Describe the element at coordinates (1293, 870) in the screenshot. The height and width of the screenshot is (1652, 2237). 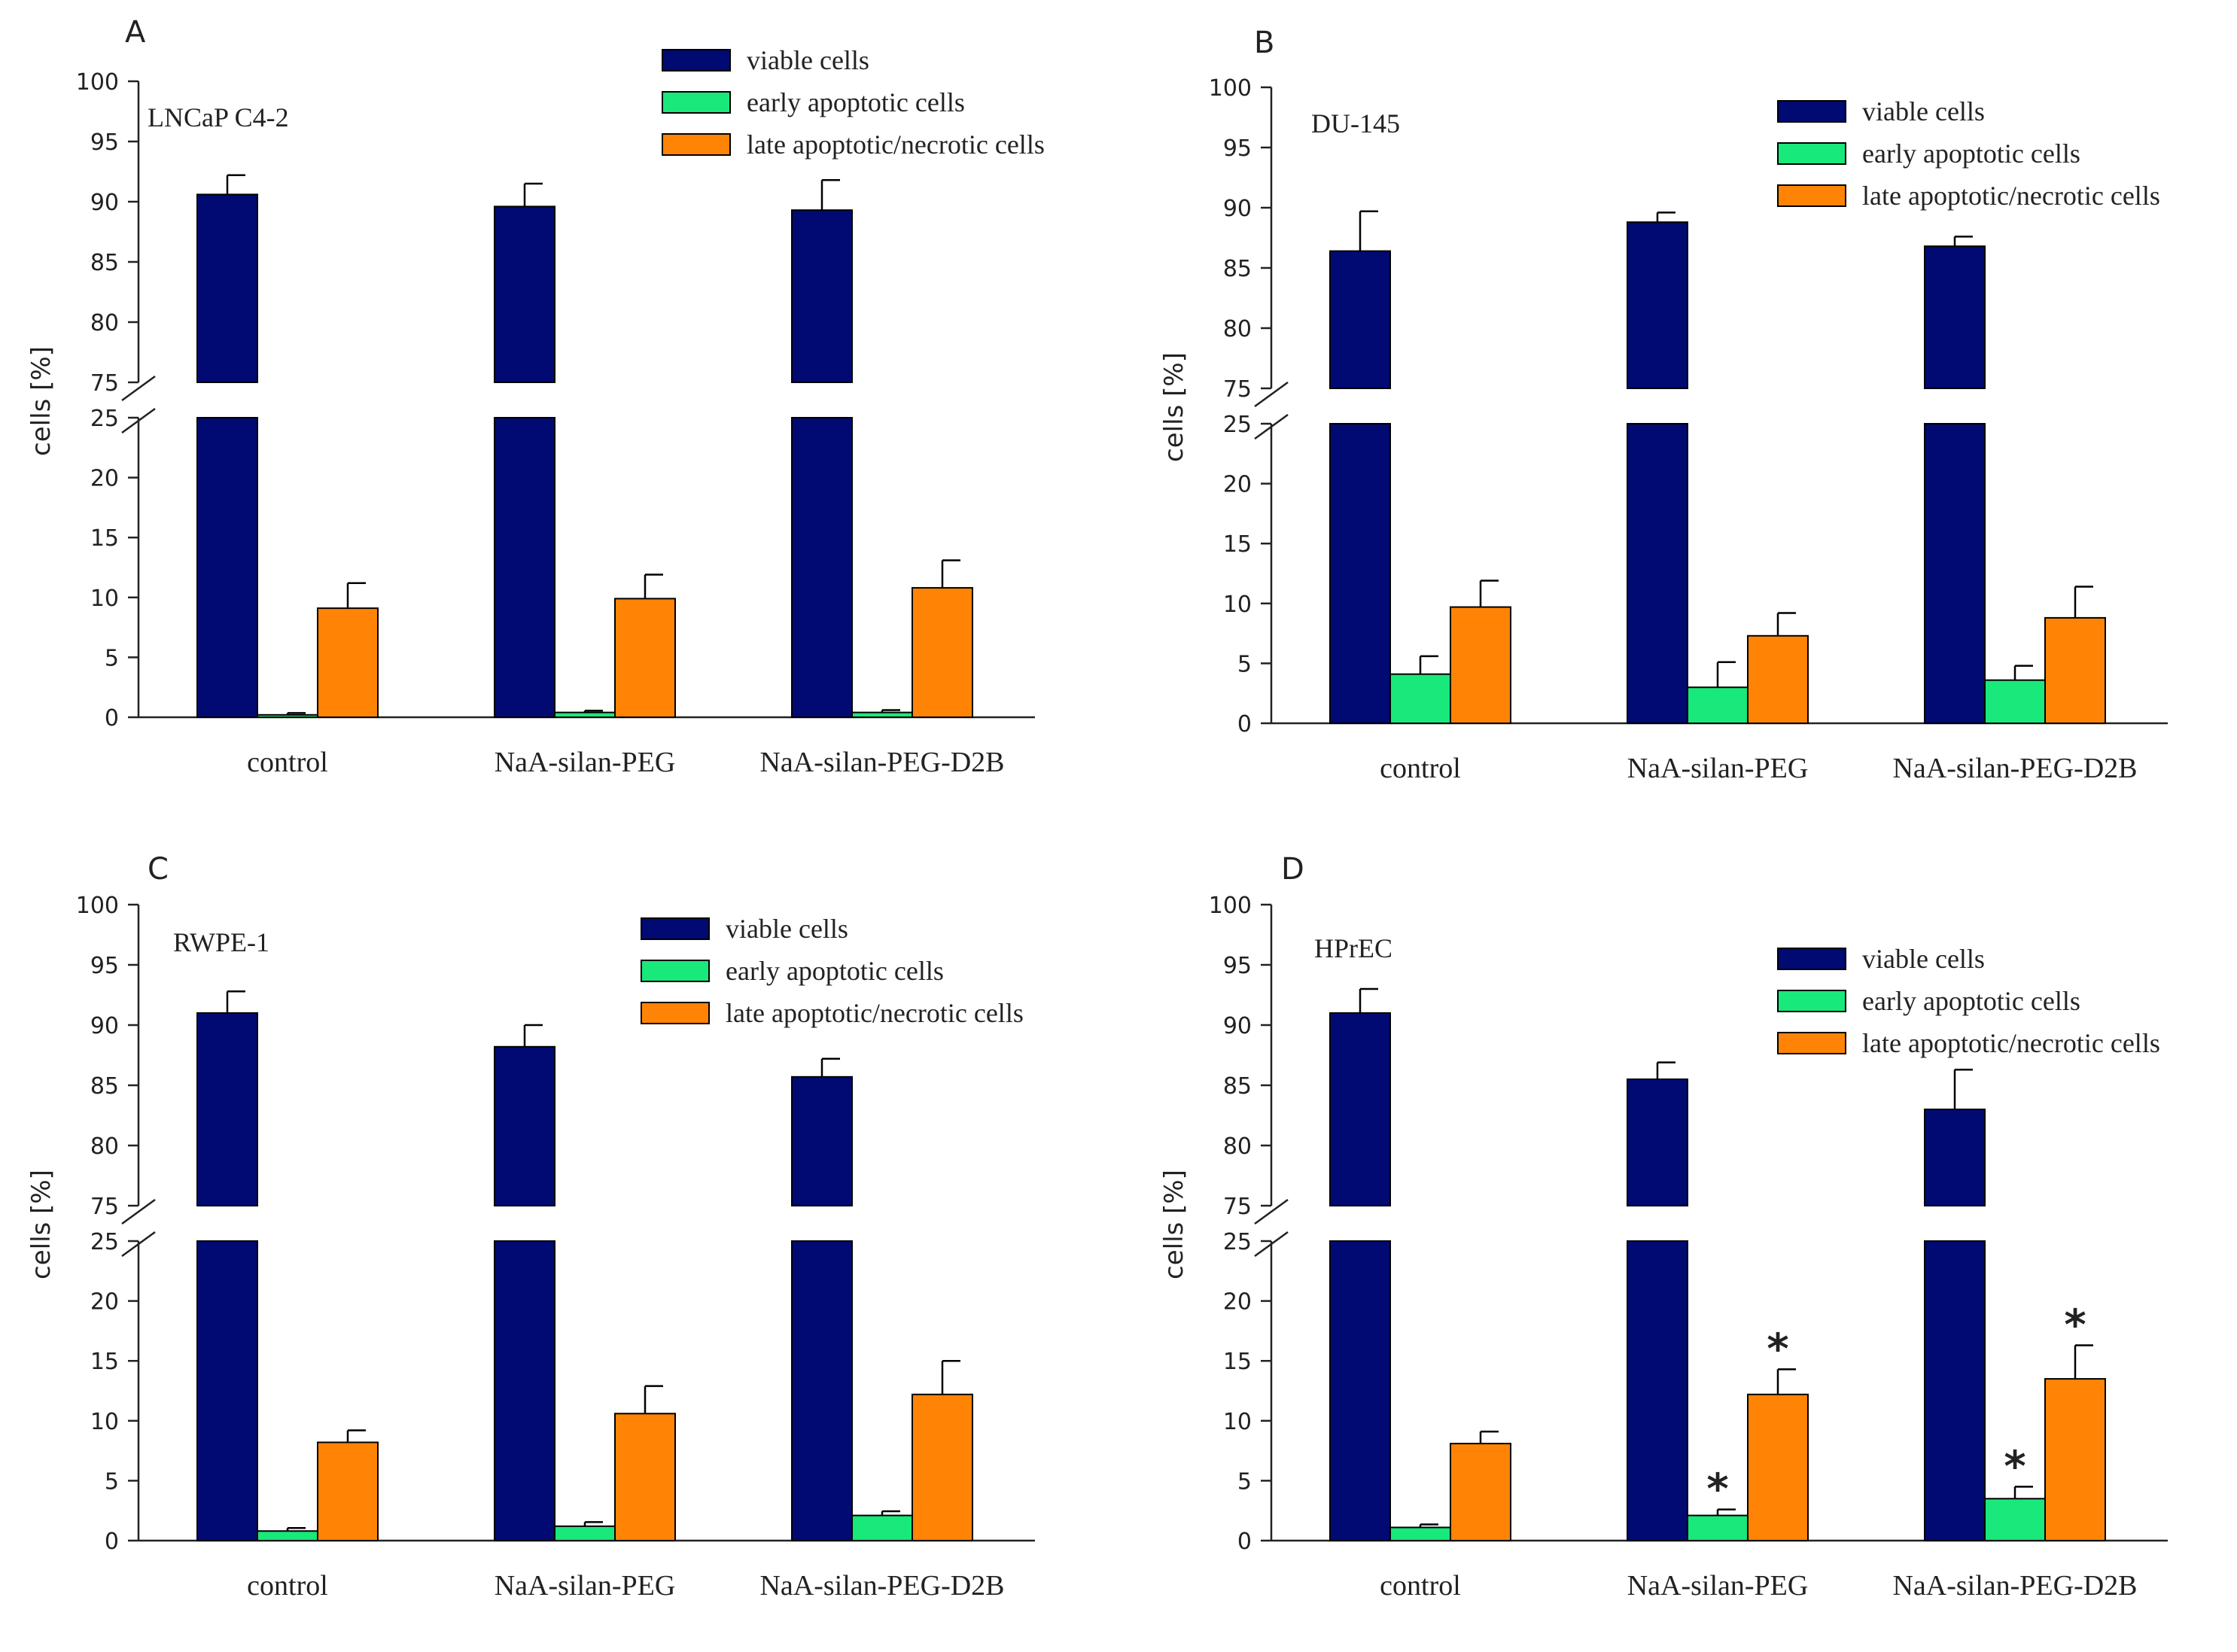
I see `panel-letter: D` at that location.